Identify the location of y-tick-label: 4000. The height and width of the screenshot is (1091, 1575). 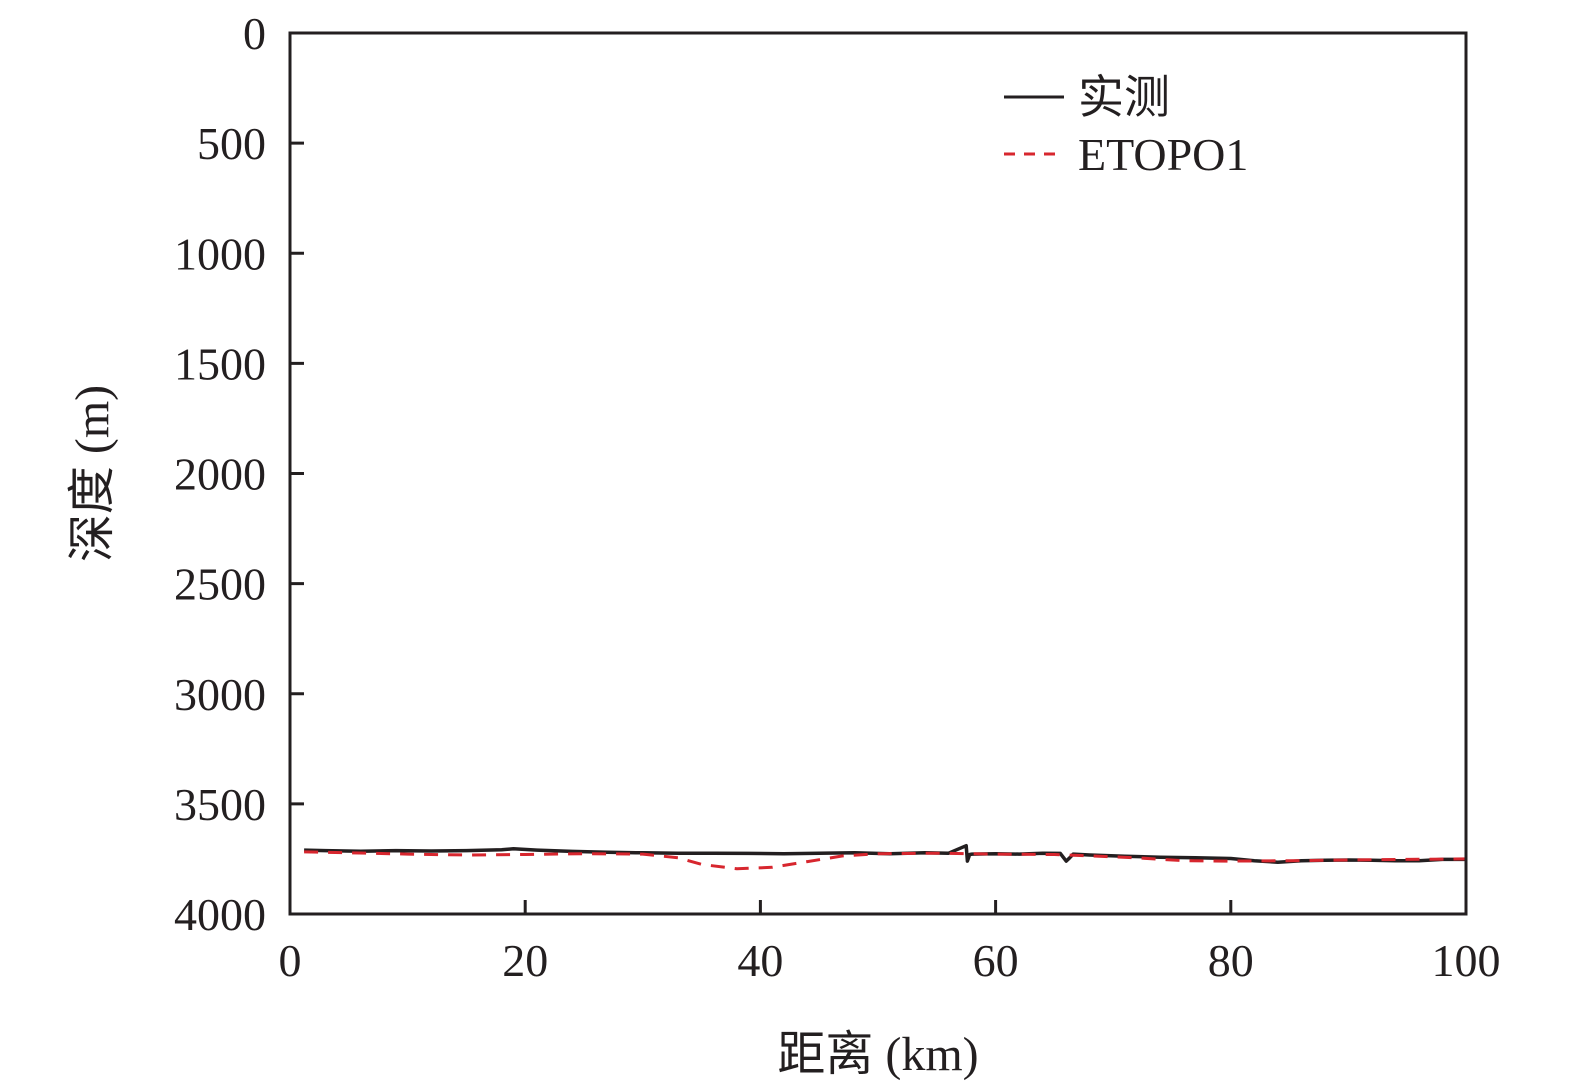
(220, 914).